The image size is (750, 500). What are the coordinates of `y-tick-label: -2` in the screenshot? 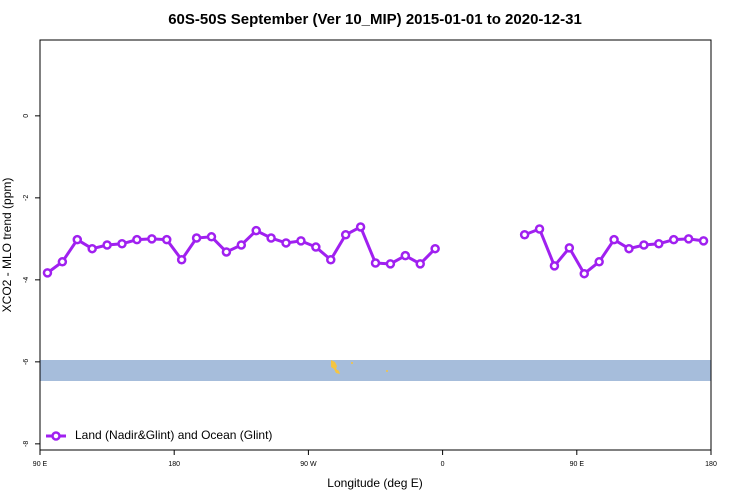 It's located at (26, 198).